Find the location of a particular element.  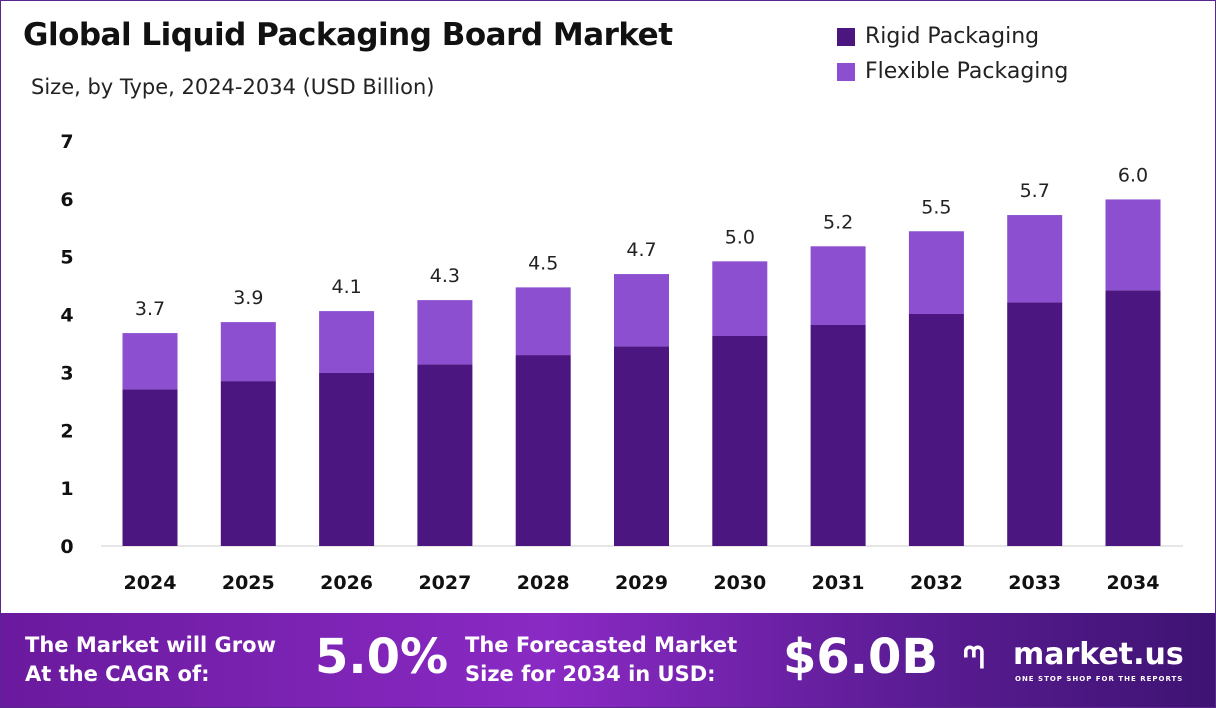

bar-flexible-2028 is located at coordinates (543, 321).